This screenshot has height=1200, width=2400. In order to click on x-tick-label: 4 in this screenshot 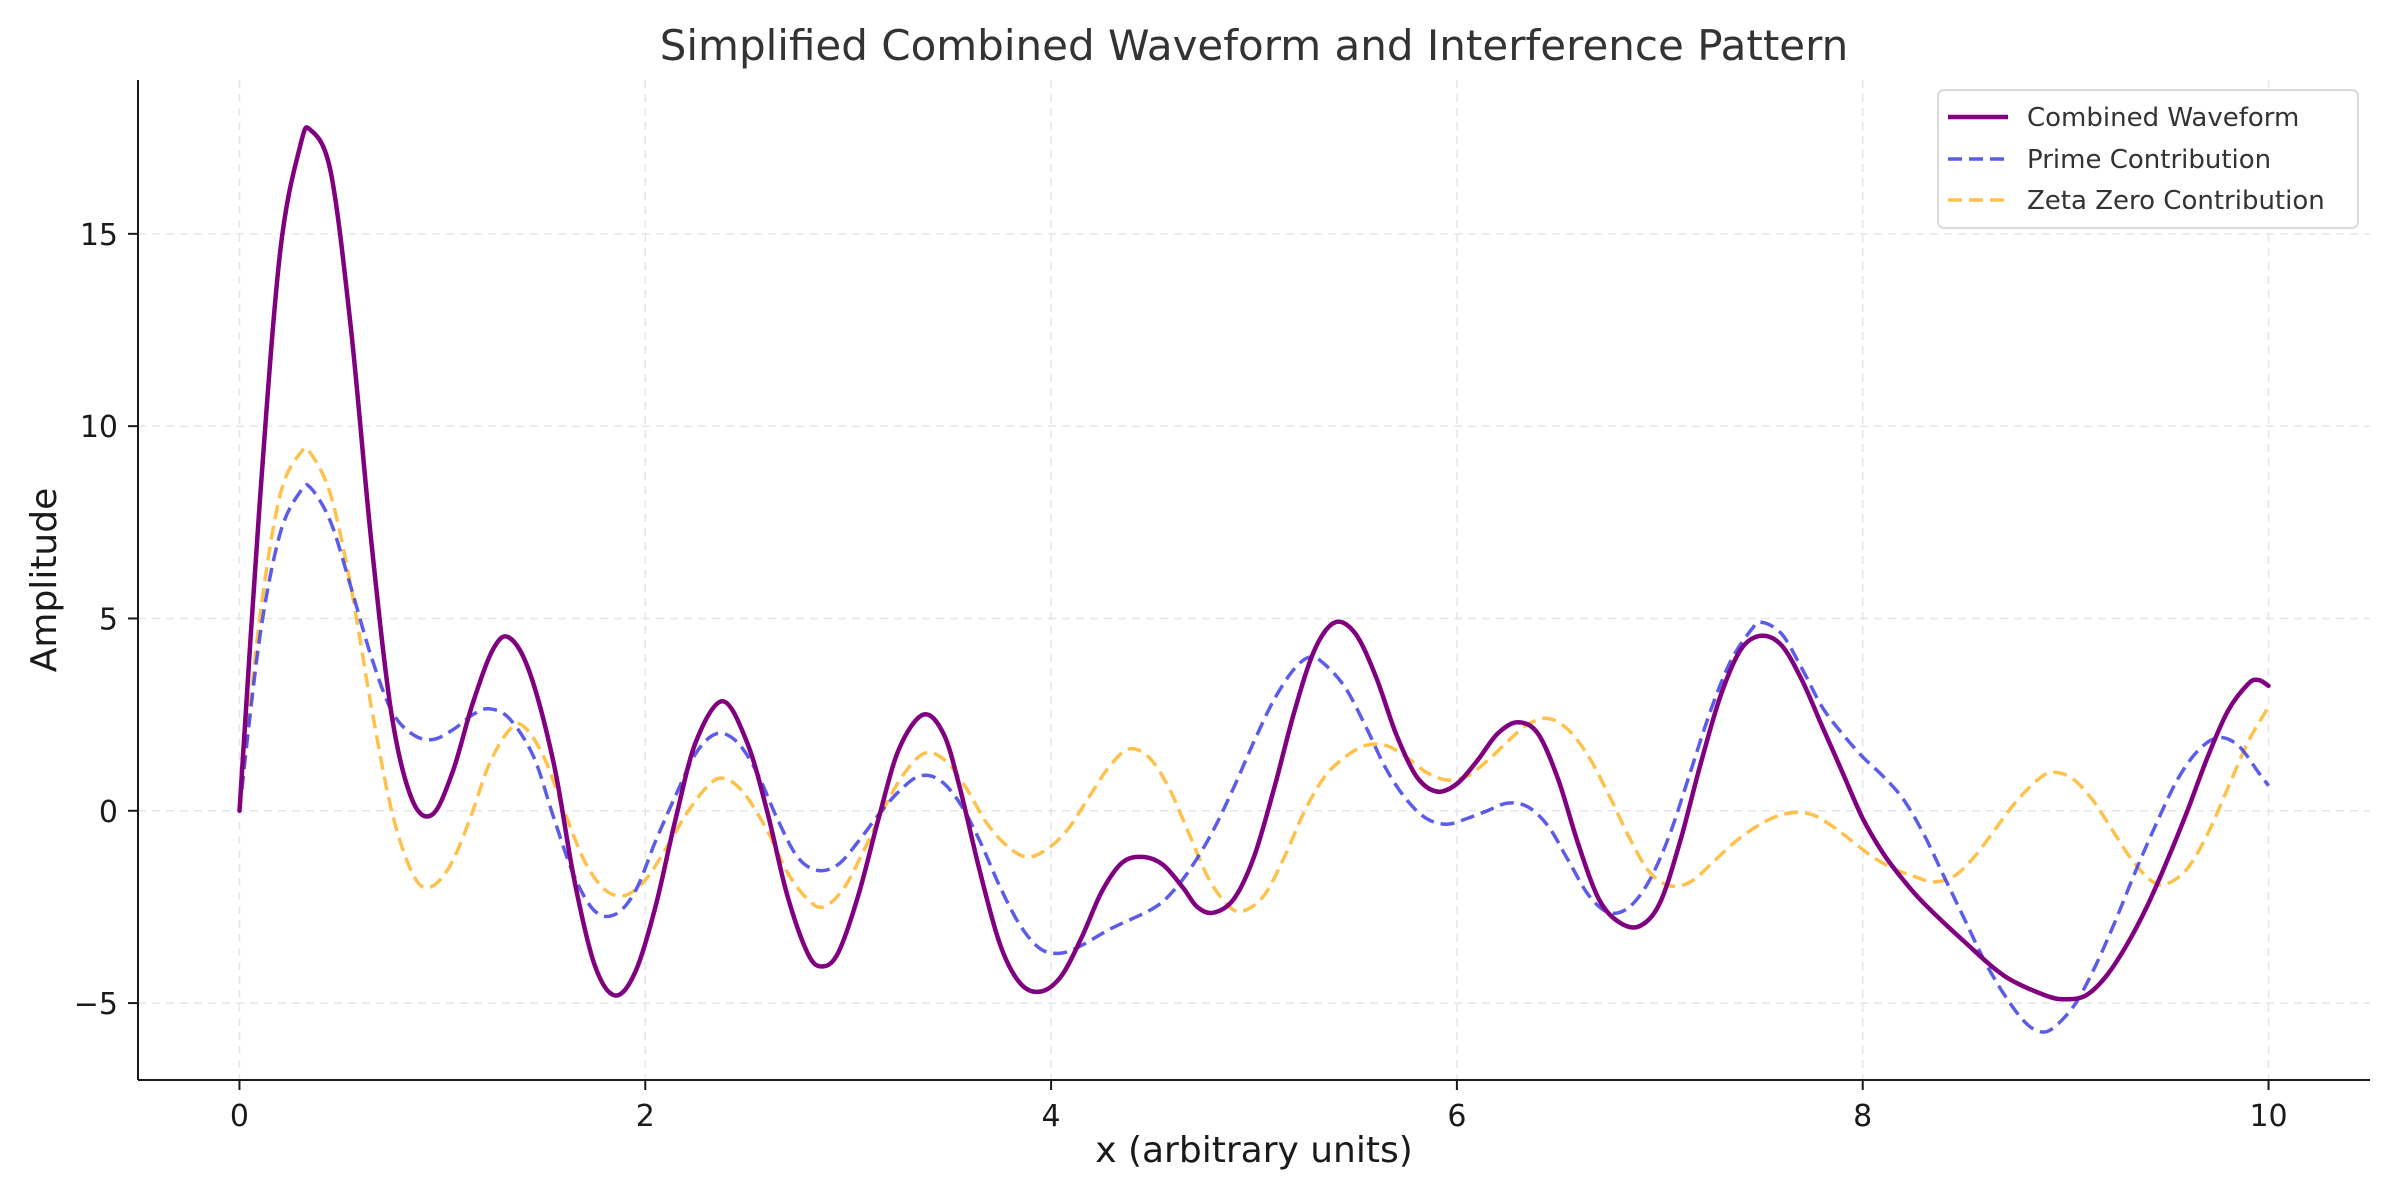, I will do `click(1051, 1116)`.